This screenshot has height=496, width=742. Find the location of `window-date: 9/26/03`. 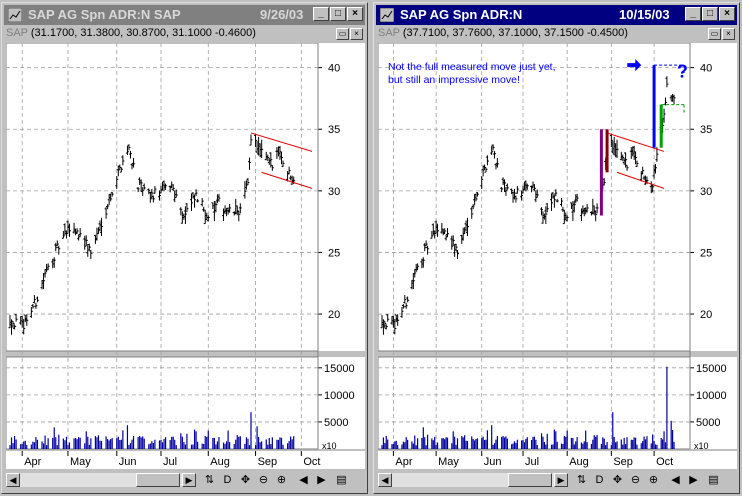

window-date: 9/26/03 is located at coordinates (282, 14).